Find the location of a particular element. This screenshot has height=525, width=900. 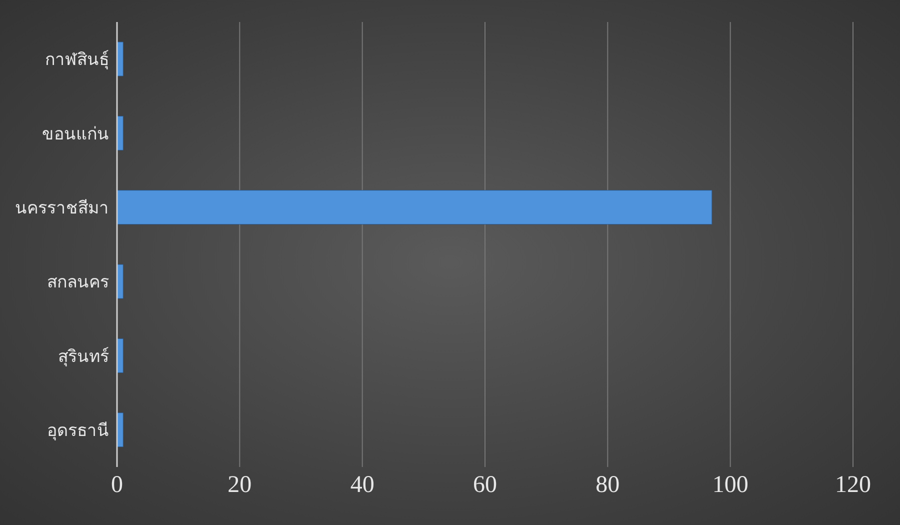

x-tick-label: 40 is located at coordinates (362, 485).